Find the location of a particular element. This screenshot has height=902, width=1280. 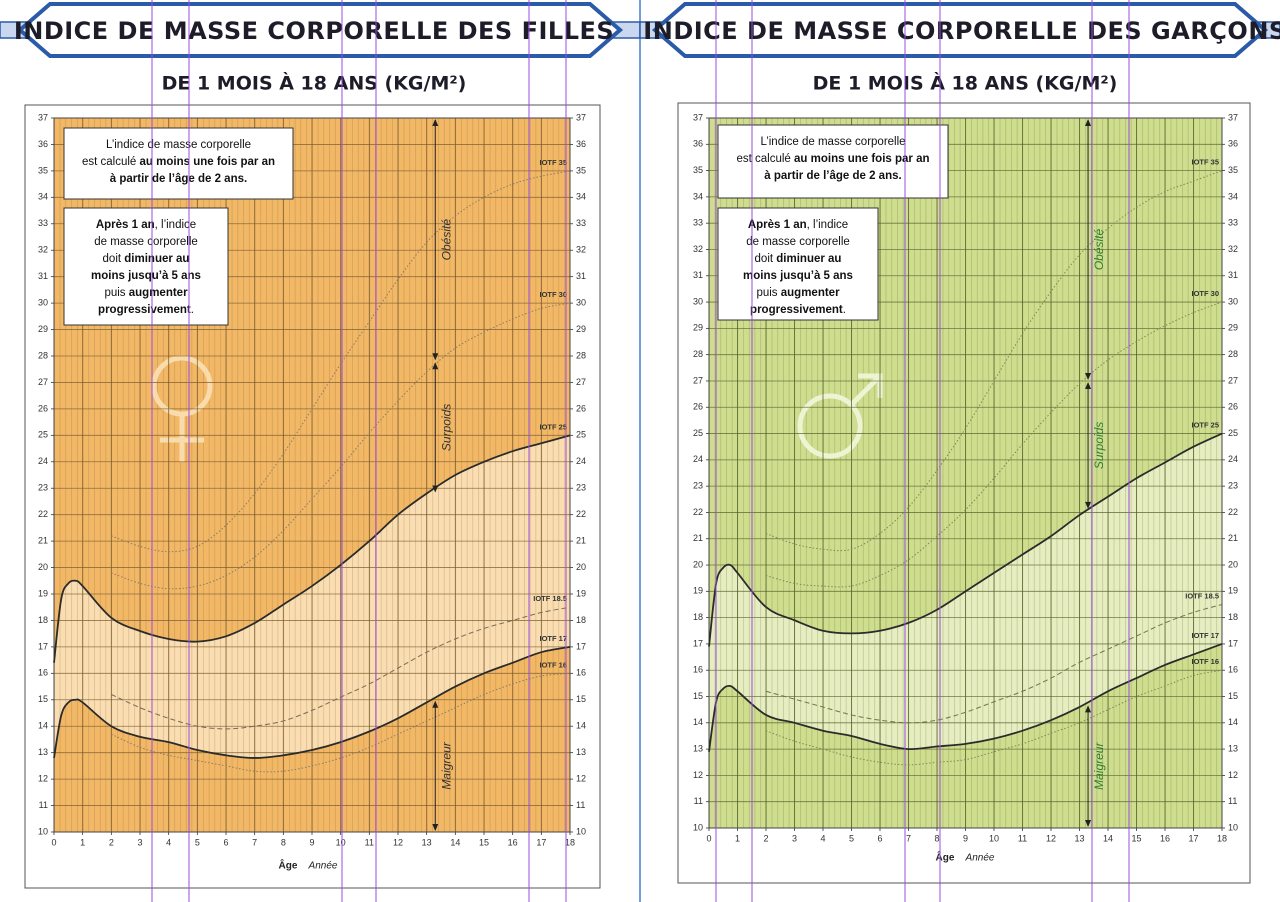

y-tick-label-right: 28 is located at coordinates (1233, 354).